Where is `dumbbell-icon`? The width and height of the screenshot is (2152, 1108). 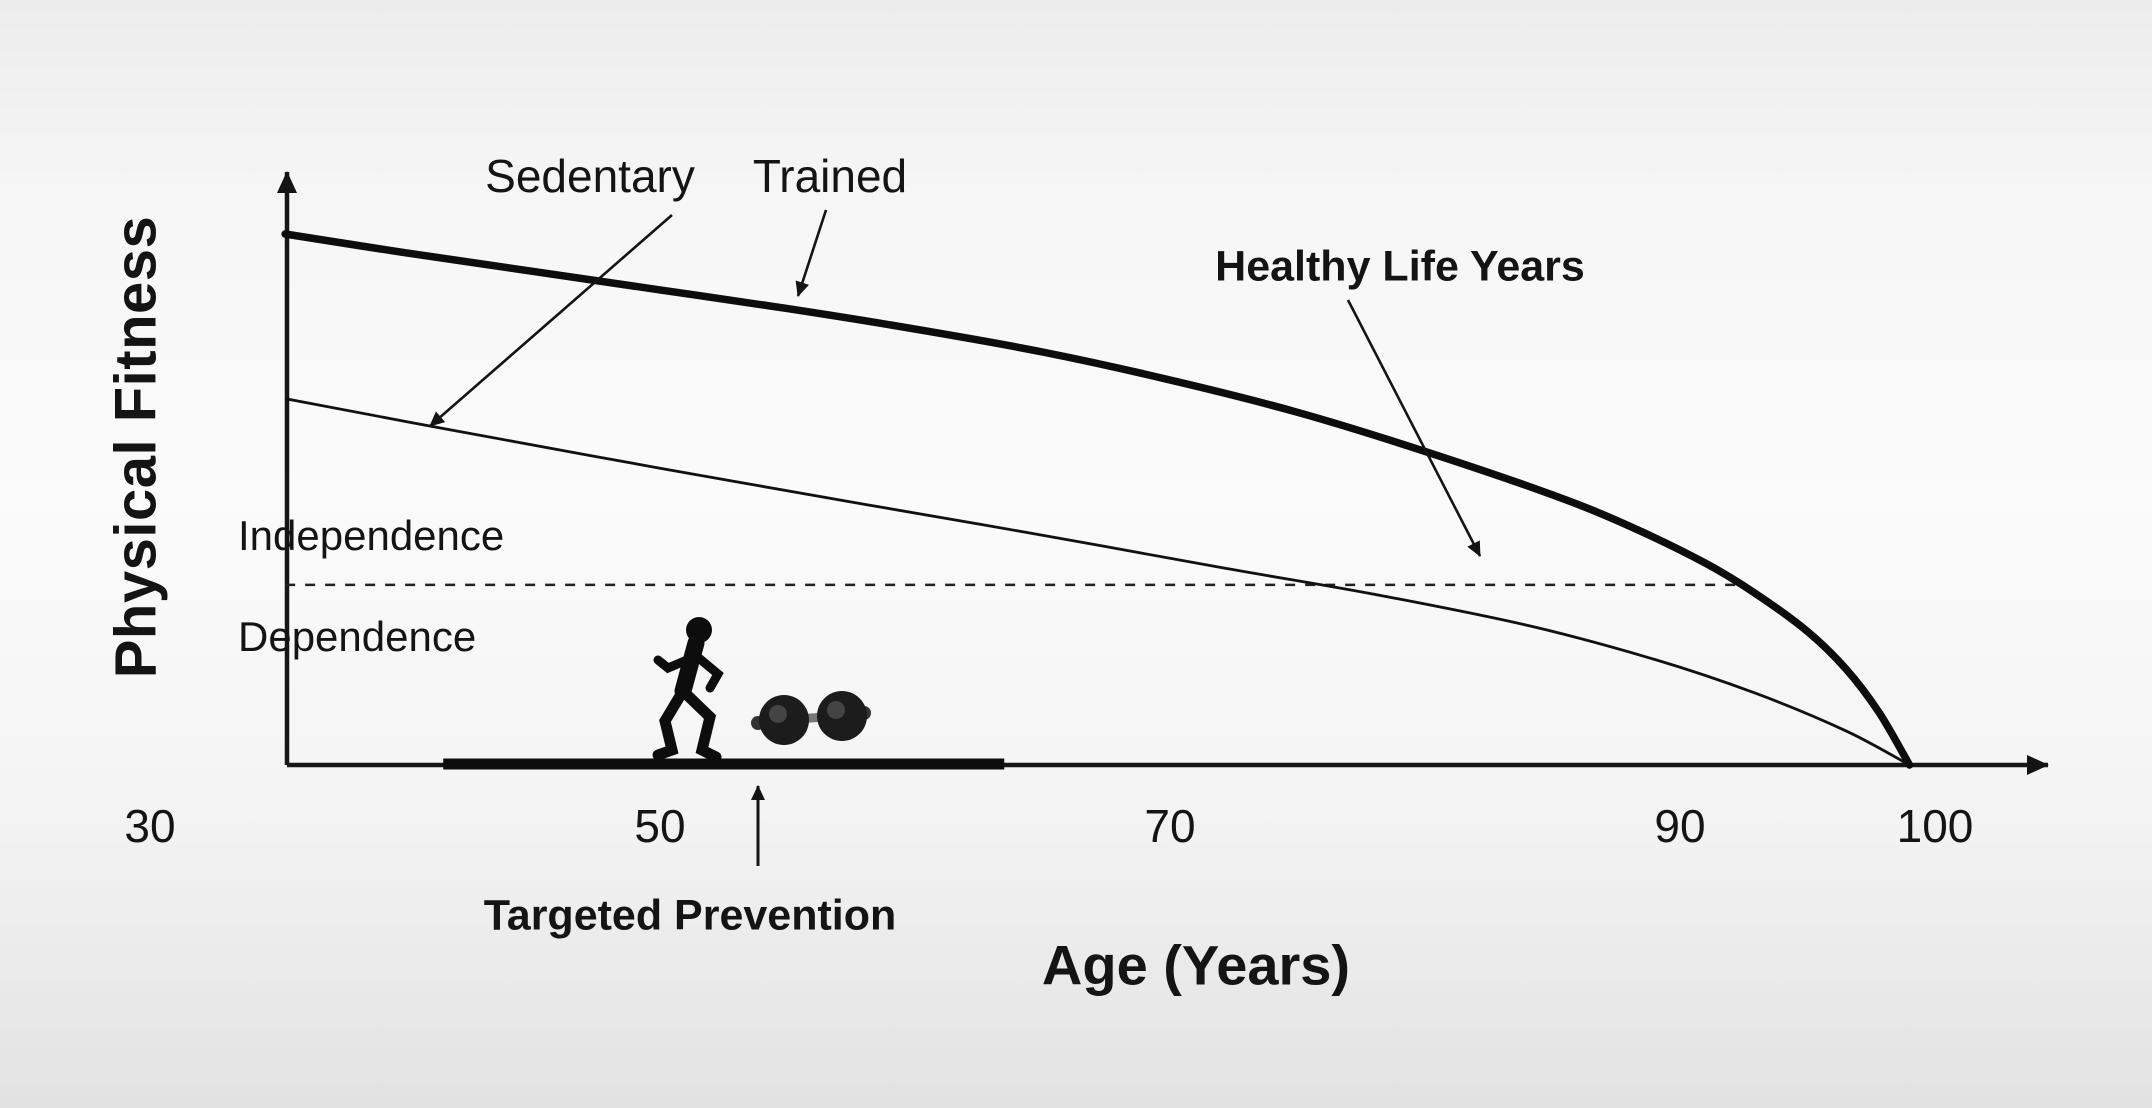 dumbbell-icon is located at coordinates (811, 718).